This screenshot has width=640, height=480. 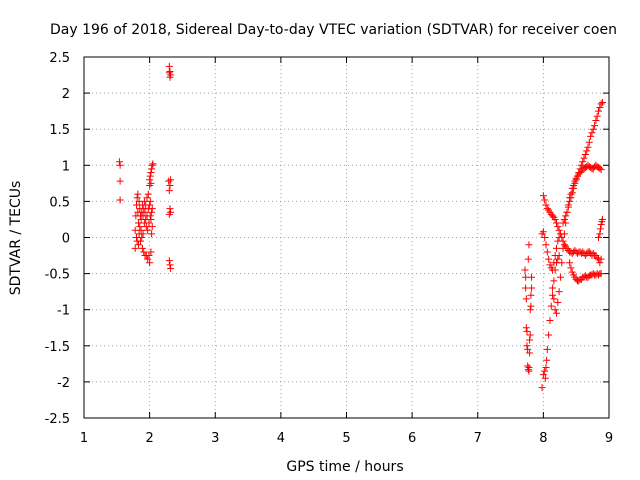 I want to click on y-tick-label: 2.5, so click(x=59, y=58).